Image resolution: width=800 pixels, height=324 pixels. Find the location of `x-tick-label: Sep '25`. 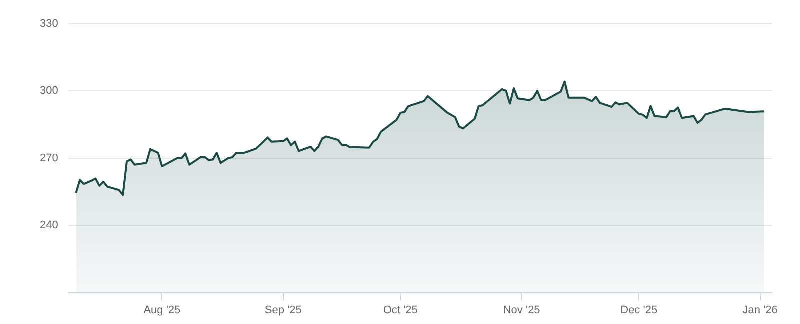

x-tick-label: Sep '25 is located at coordinates (283, 310).